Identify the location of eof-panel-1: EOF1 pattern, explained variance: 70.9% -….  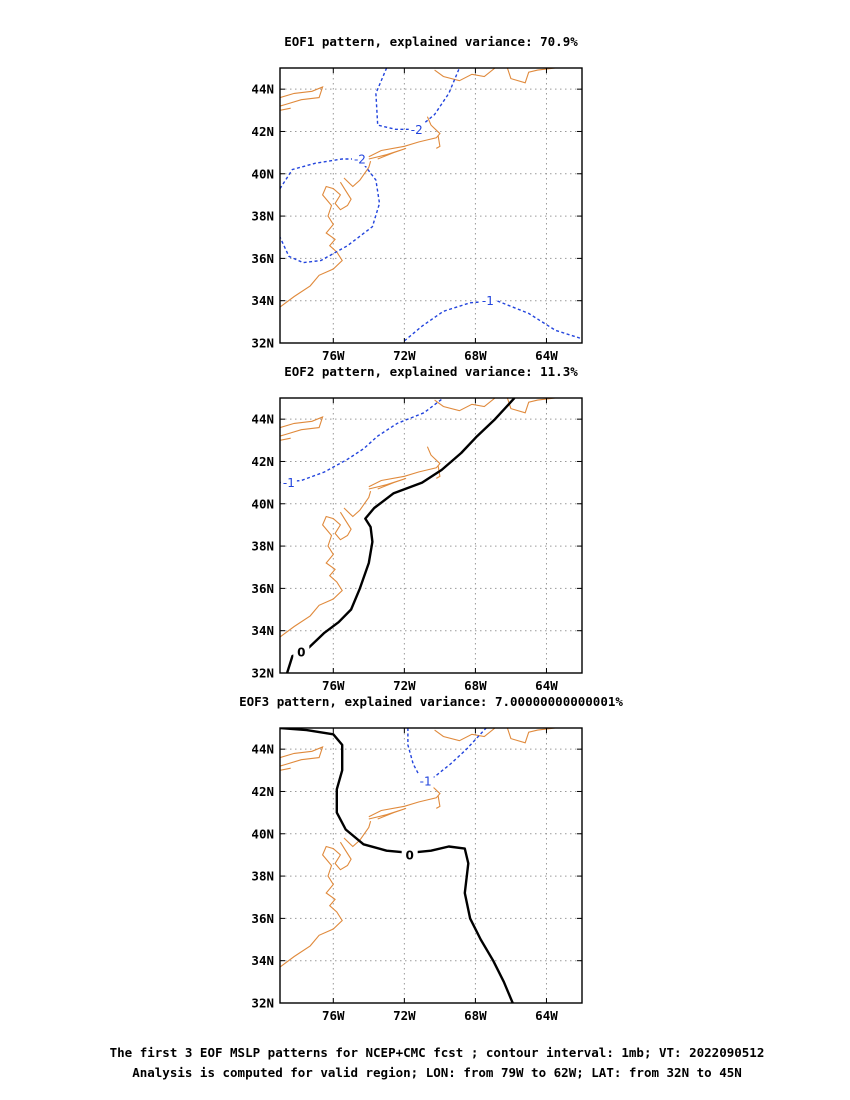
(417, 198).